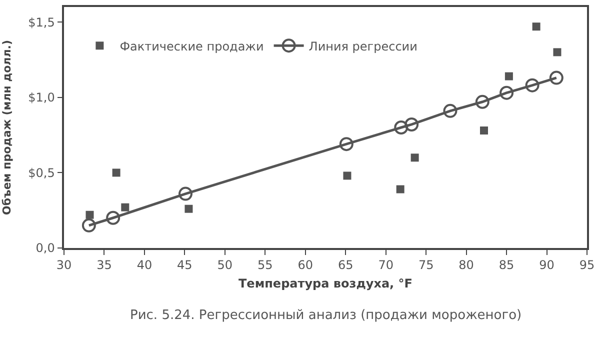  Describe the element at coordinates (225, 265) in the screenshot. I see `x-tick-label: 50` at that location.